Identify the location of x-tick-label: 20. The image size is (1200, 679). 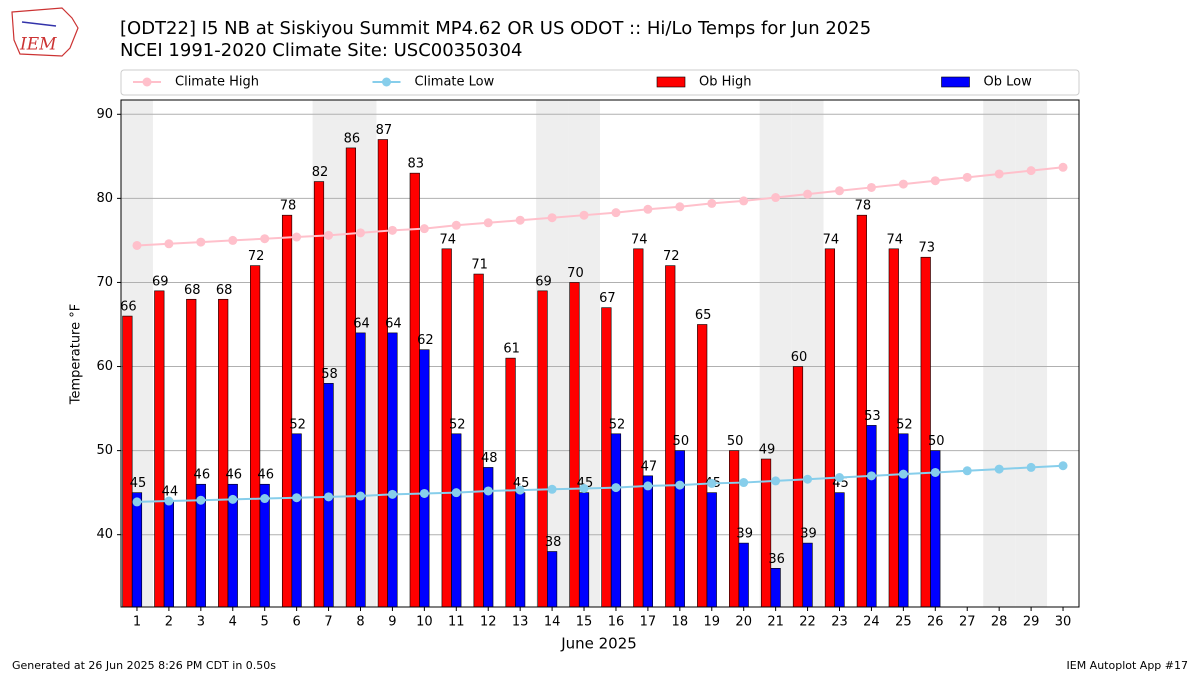
(743, 622).